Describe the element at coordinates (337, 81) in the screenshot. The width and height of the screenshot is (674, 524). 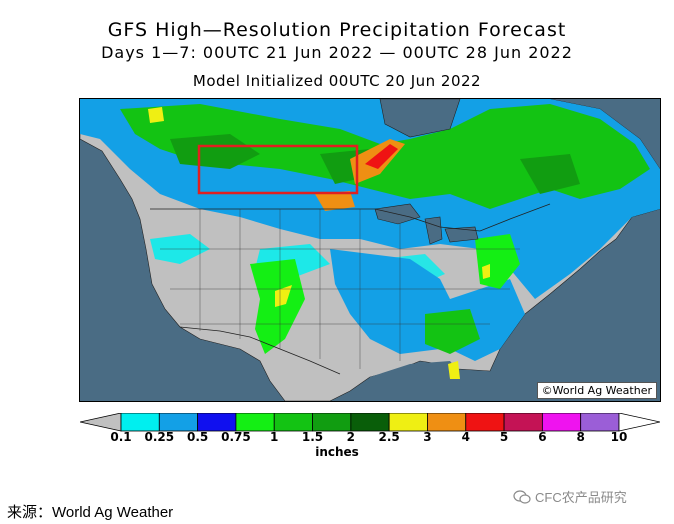
I see `model-initialized: Model Initialized 00UTC 20 Jun 2022` at that location.